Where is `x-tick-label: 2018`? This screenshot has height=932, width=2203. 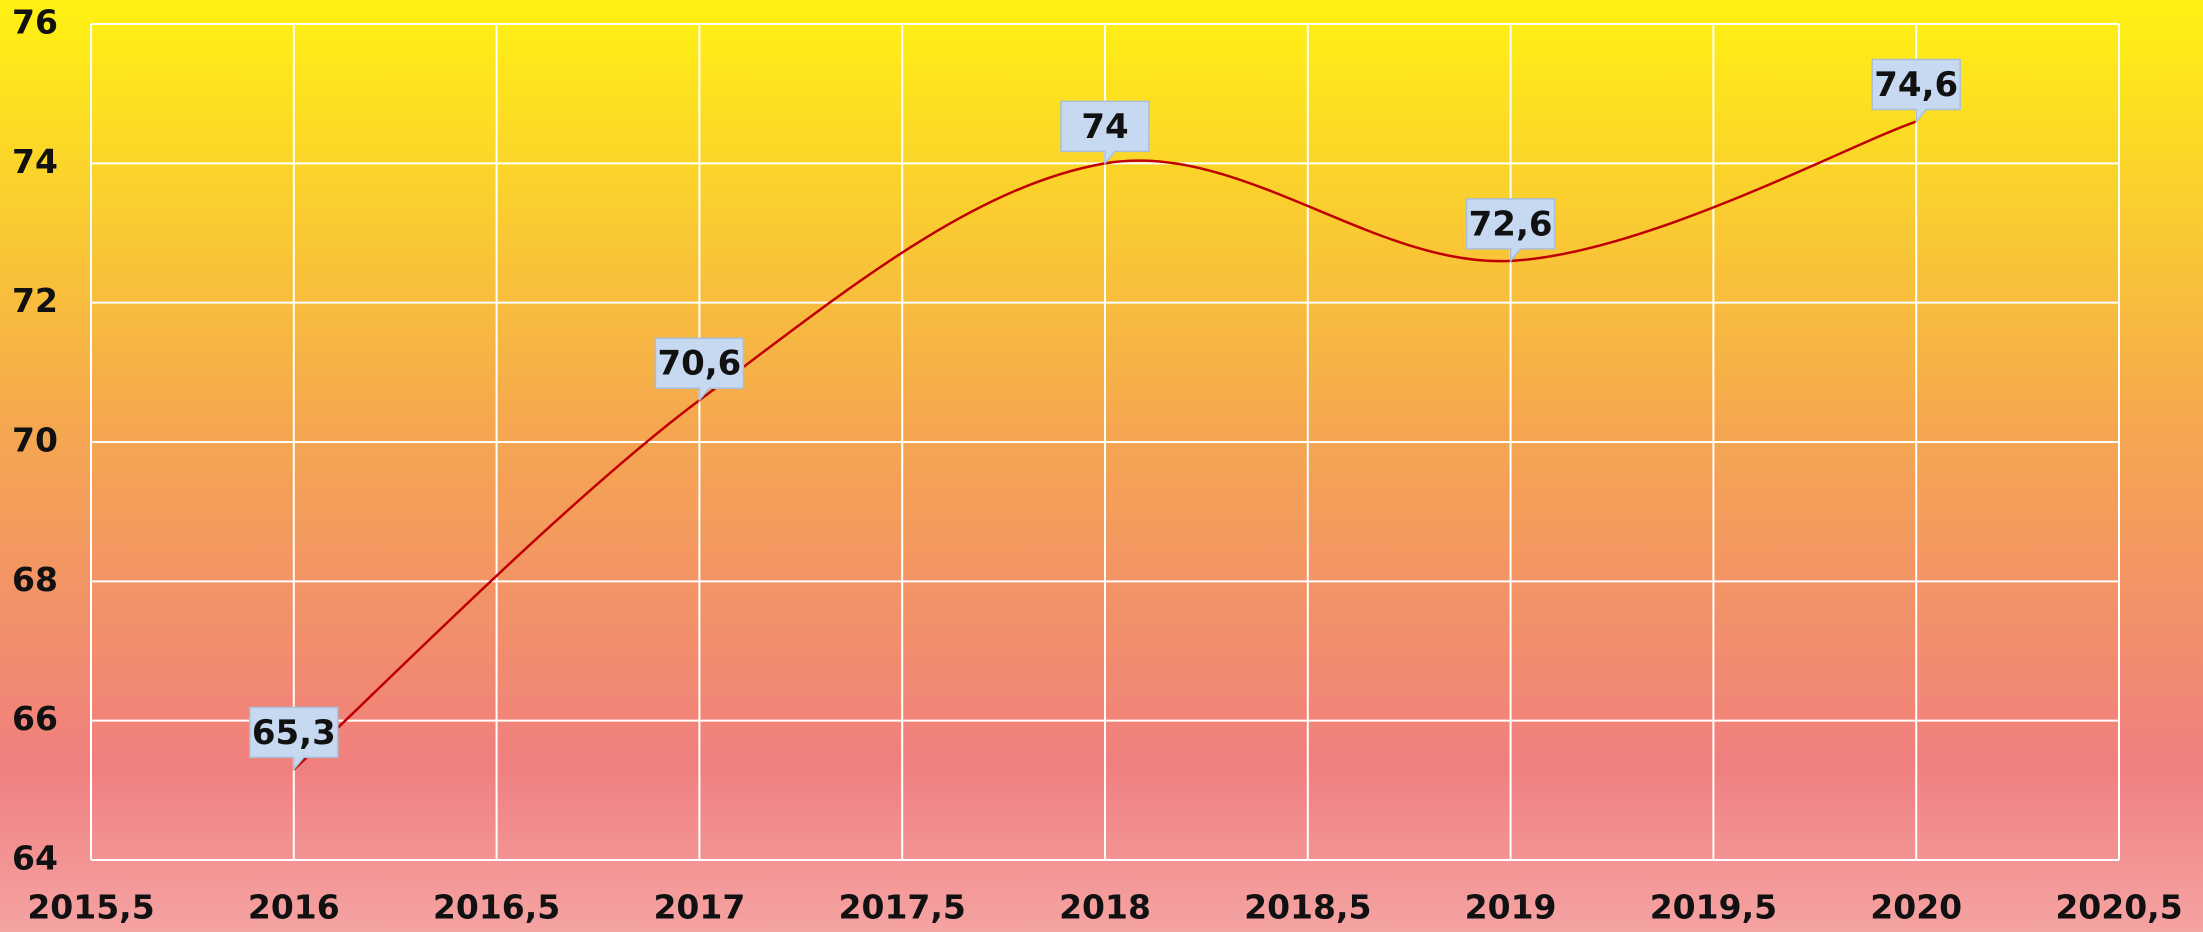 x-tick-label: 2018 is located at coordinates (1105, 907).